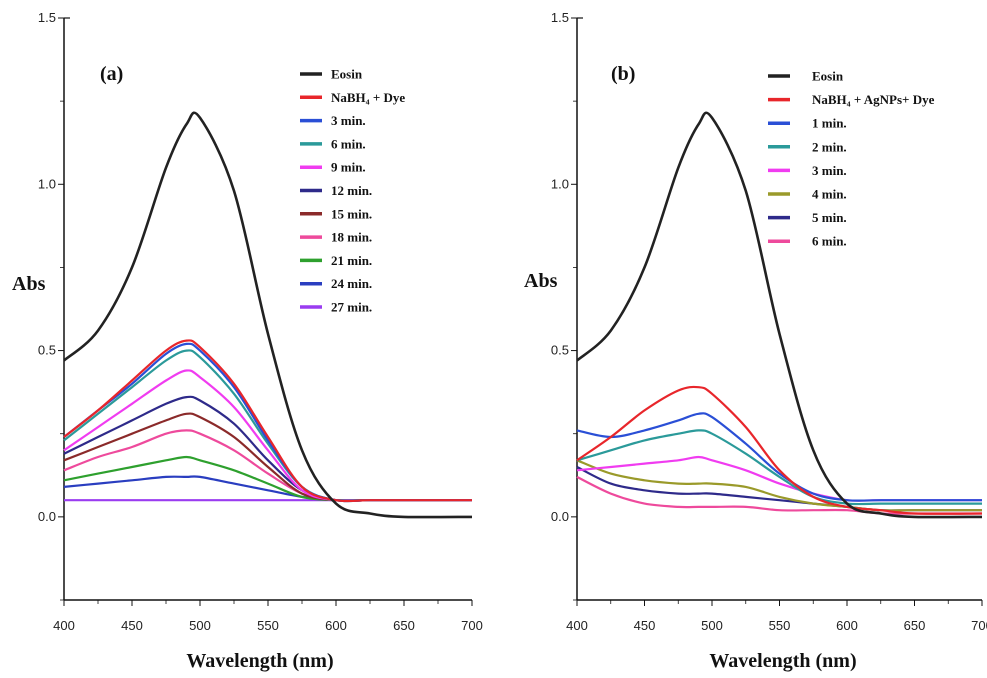 Image resolution: width=987 pixels, height=678 pixels. Describe the element at coordinates (336, 625) in the screenshot. I see `panel-a-x-tick-label: 600` at that location.